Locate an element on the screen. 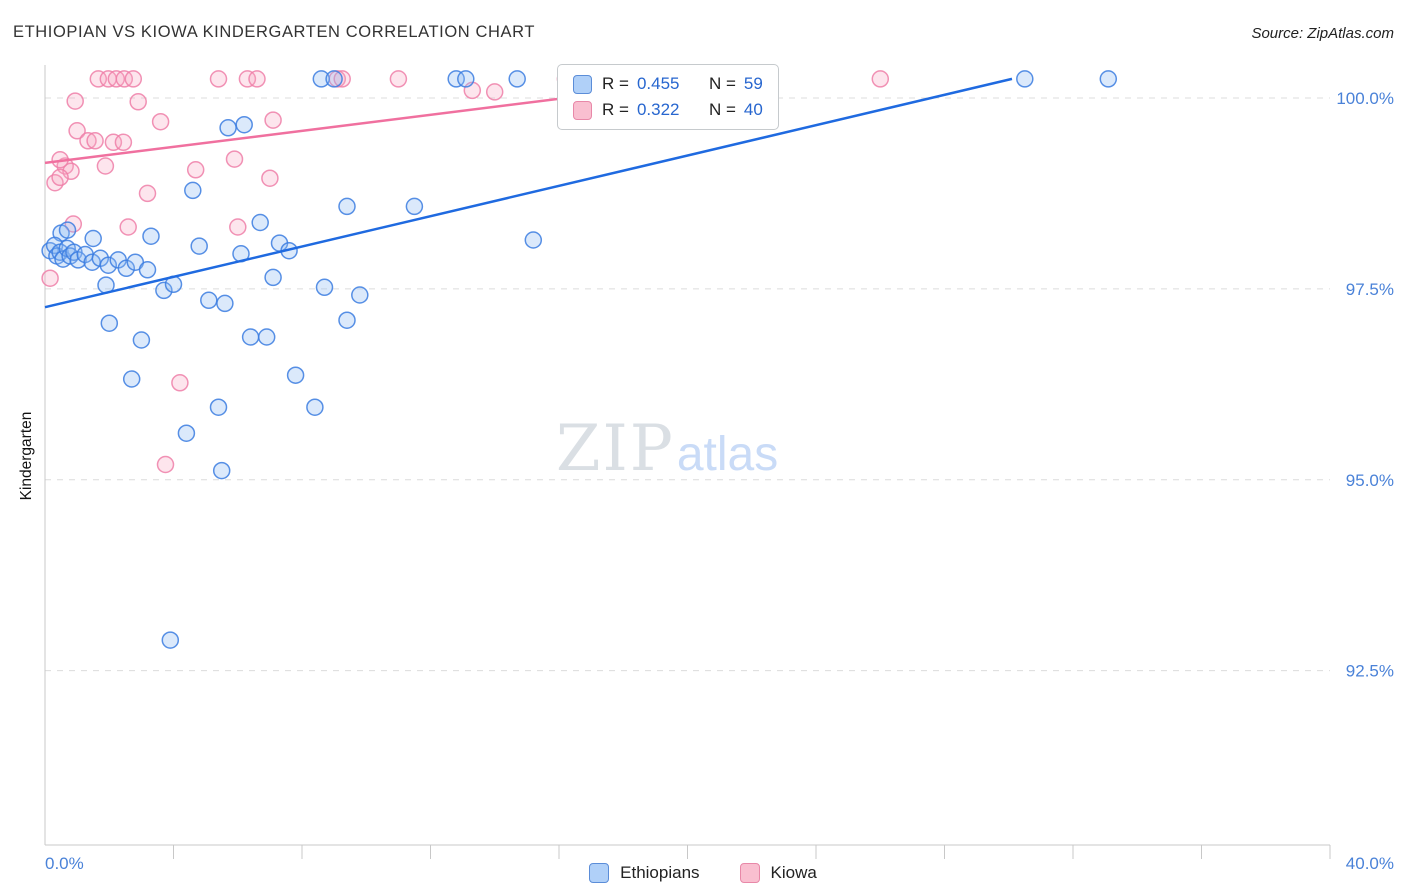 The height and width of the screenshot is (892, 1406). kiowa-legend-swatch is located at coordinates (749, 873).